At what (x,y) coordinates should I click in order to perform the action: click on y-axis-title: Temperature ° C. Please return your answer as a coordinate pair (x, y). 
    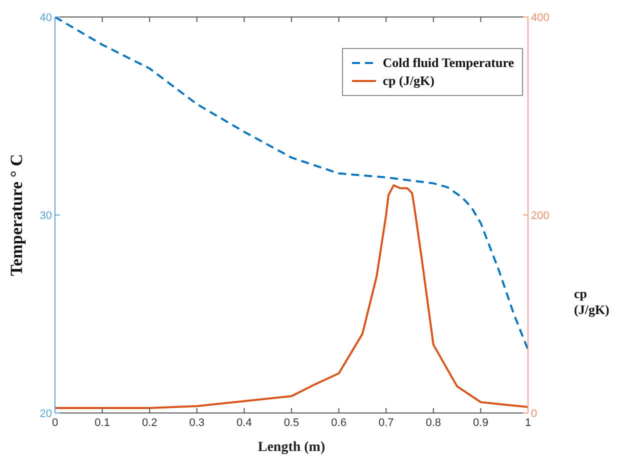
    Looking at the image, I should click on (16, 215).